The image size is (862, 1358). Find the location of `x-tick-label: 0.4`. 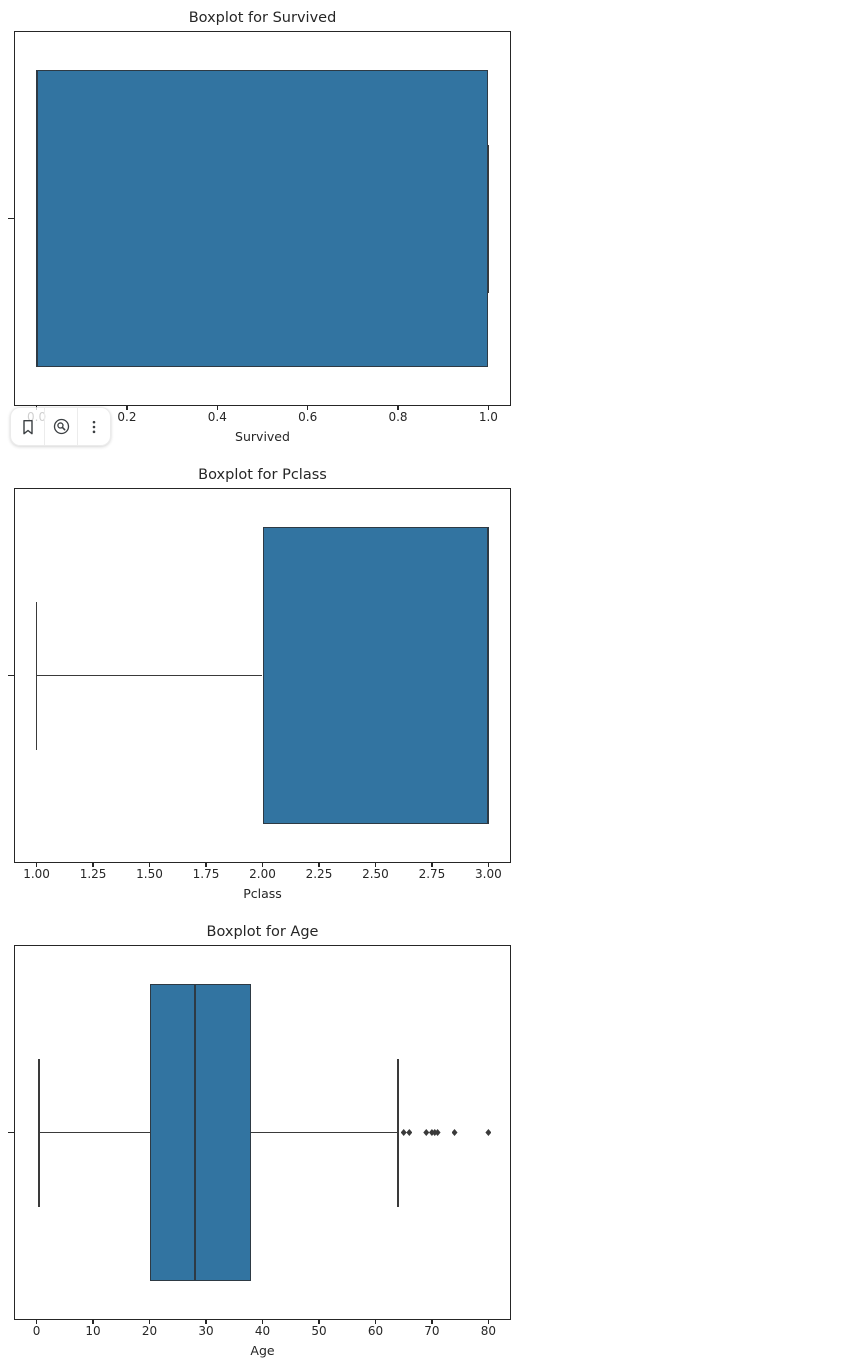

x-tick-label: 0.4 is located at coordinates (217, 417).